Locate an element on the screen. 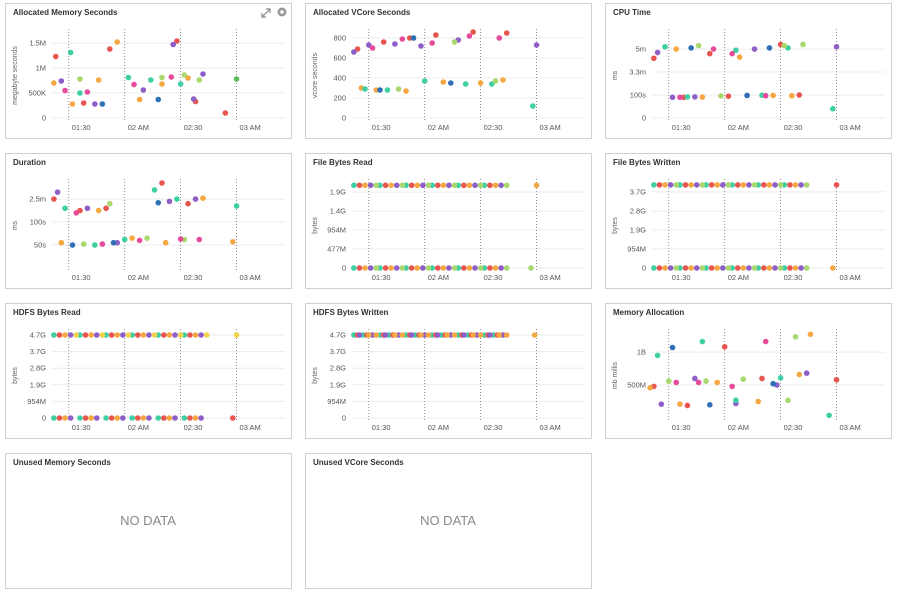 This screenshot has height=593, width=897. y-tick-label: 50s is located at coordinates (40, 245).